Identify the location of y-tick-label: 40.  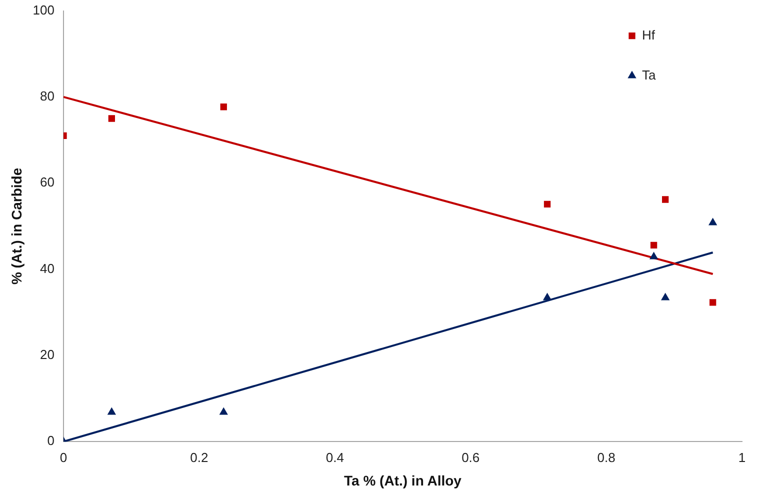
(47, 268).